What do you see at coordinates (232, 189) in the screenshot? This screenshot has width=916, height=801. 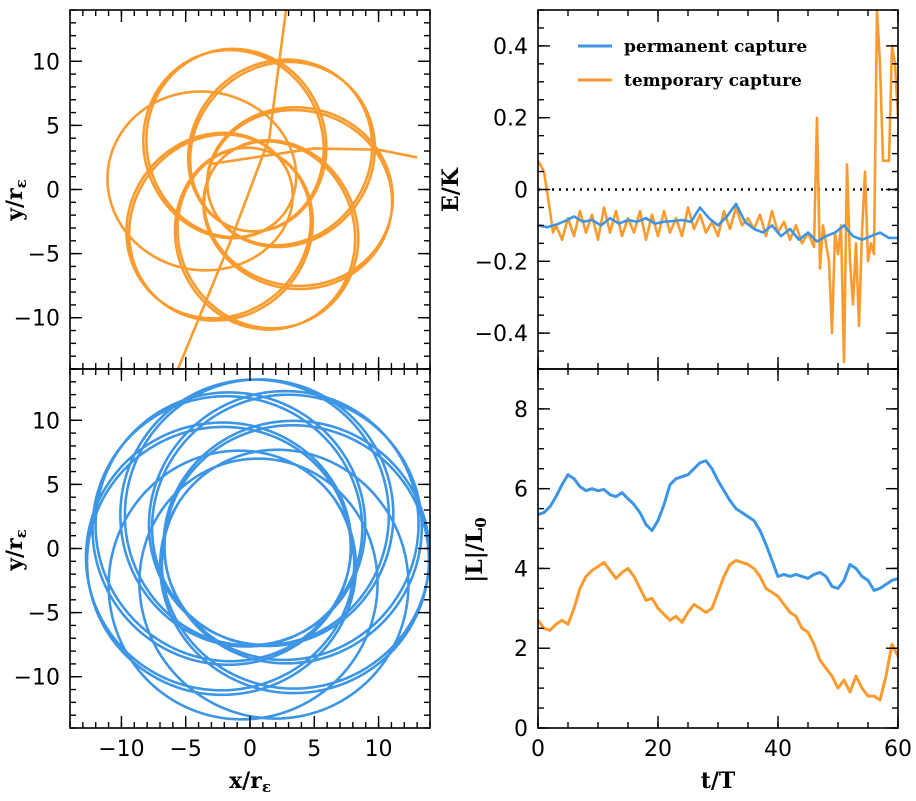 I see `orbit-temporary-escape-path` at bounding box center [232, 189].